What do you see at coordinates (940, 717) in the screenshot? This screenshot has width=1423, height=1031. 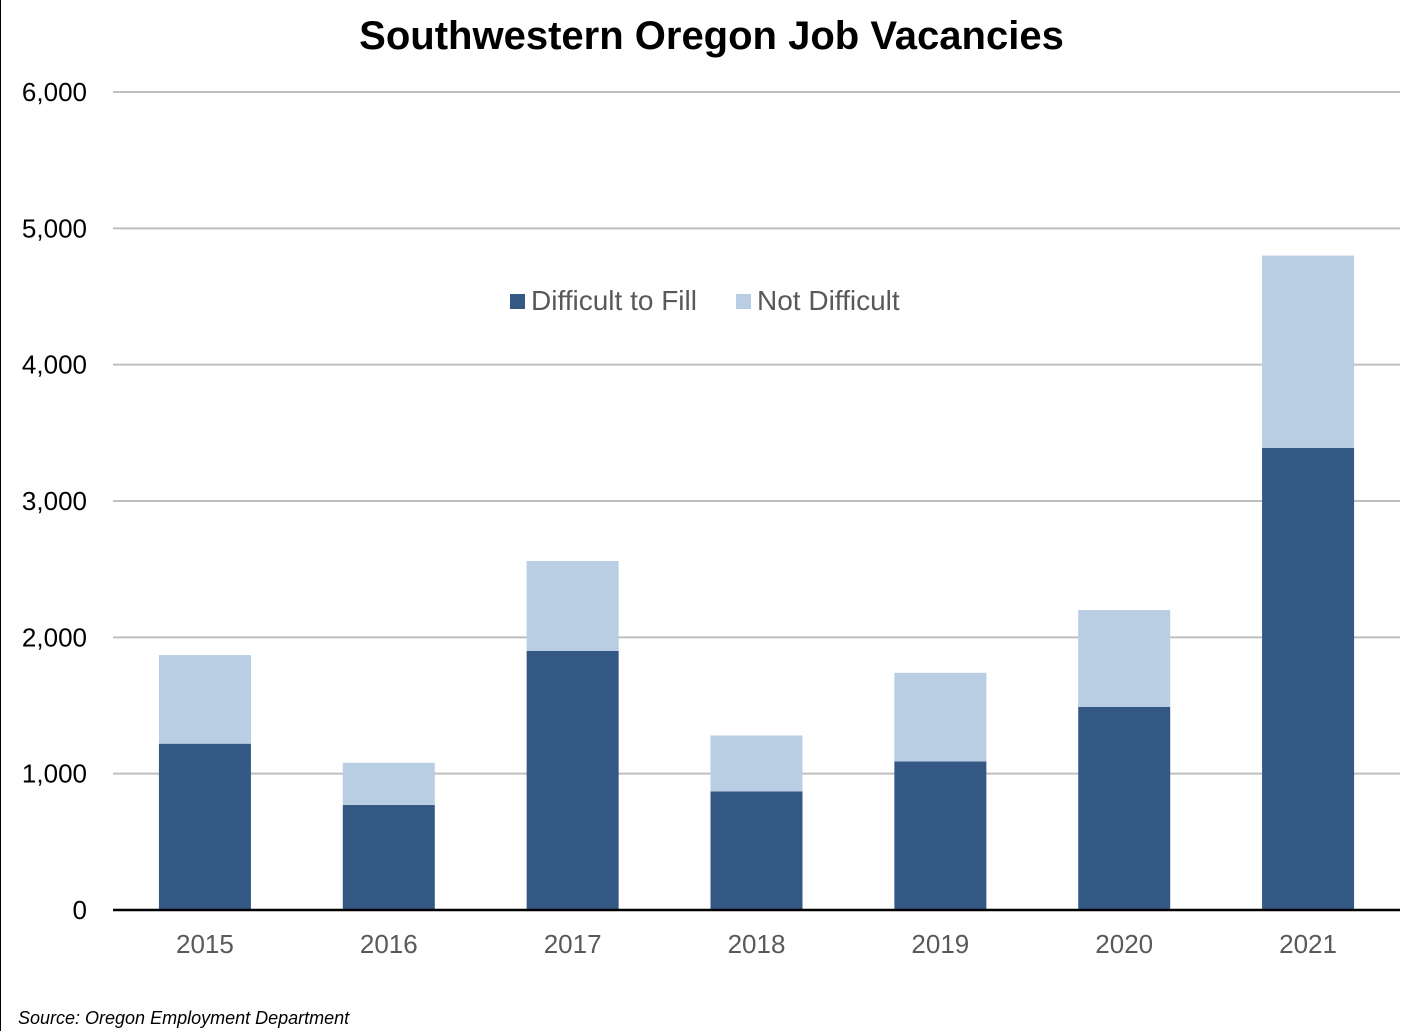 I see `bar-not-difficult-2019` at bounding box center [940, 717].